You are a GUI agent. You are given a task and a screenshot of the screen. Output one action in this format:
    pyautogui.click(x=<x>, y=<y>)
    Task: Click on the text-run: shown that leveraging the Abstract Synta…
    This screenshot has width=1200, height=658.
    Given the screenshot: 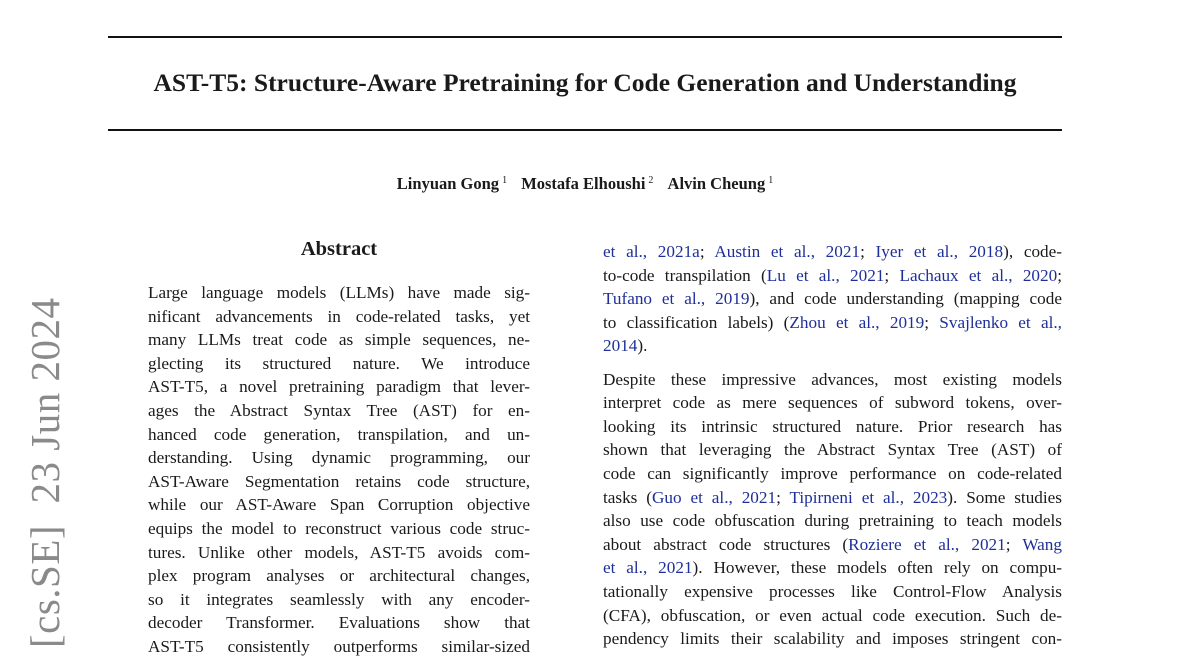 What is the action you would take?
    pyautogui.click(x=832, y=450)
    